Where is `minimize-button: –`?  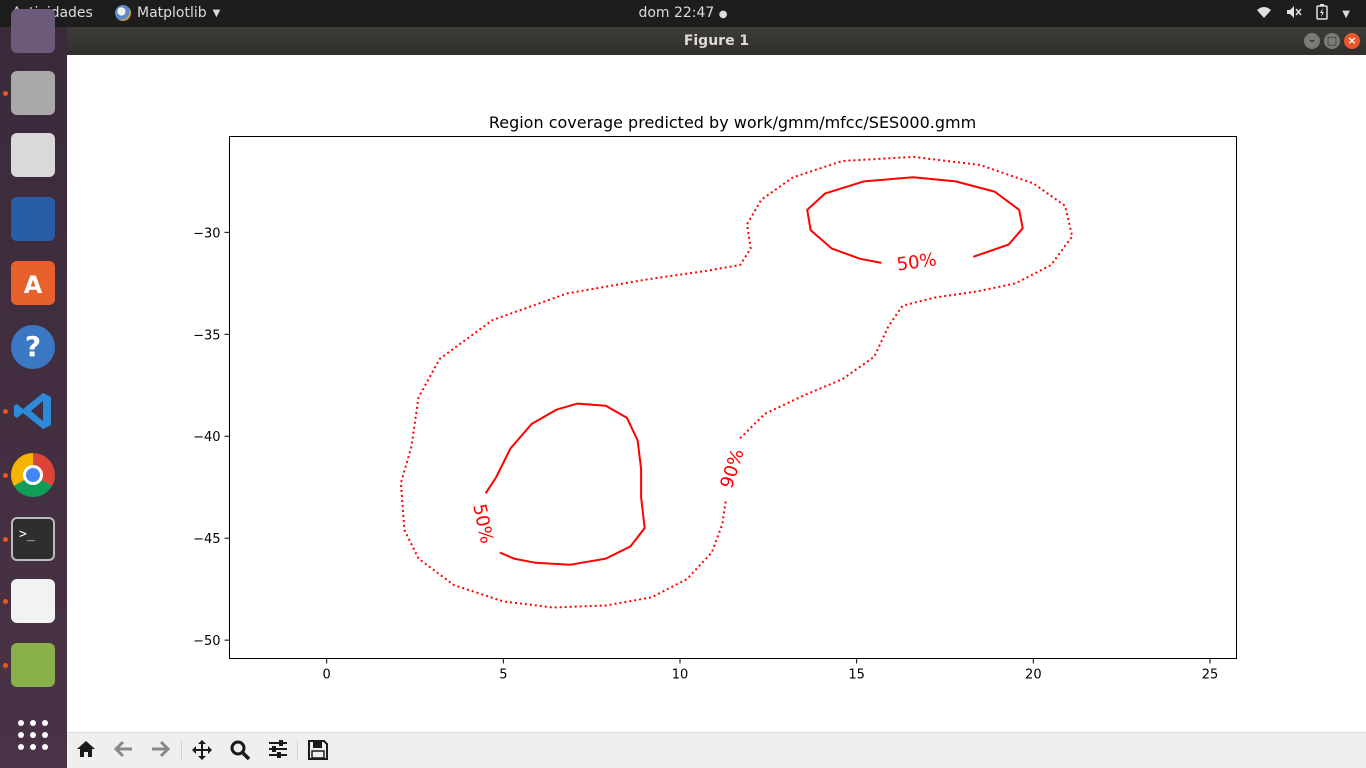 minimize-button: – is located at coordinates (1312, 41).